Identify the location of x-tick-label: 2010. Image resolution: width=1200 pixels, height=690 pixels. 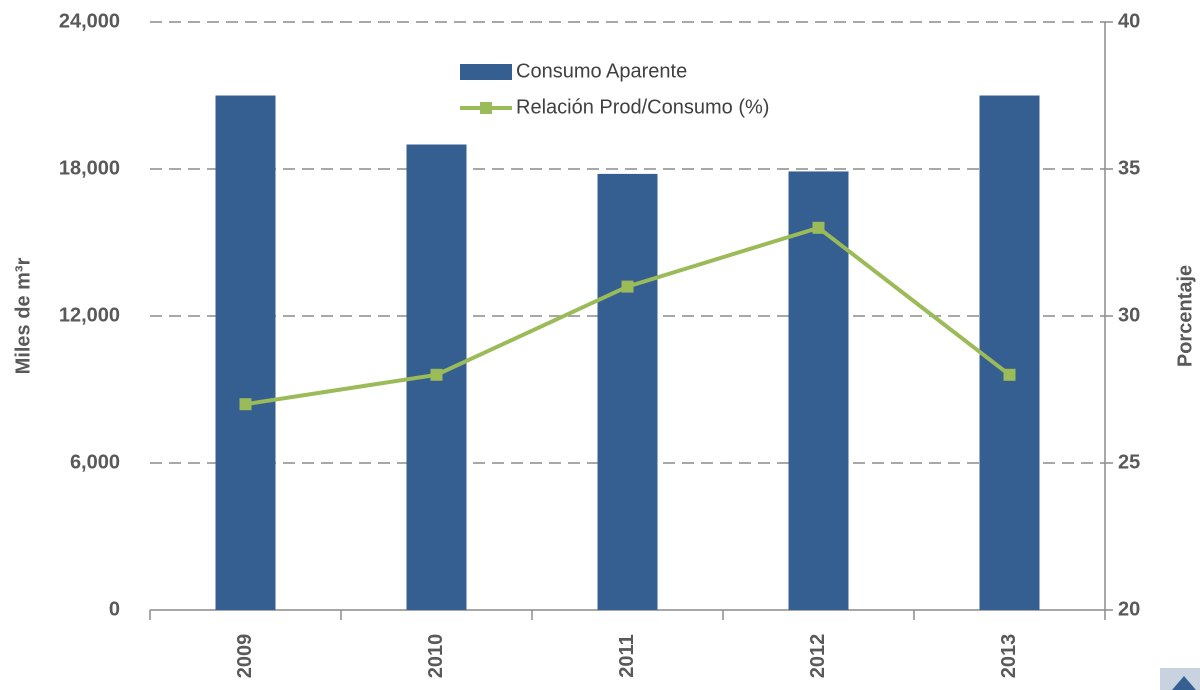
(436, 656).